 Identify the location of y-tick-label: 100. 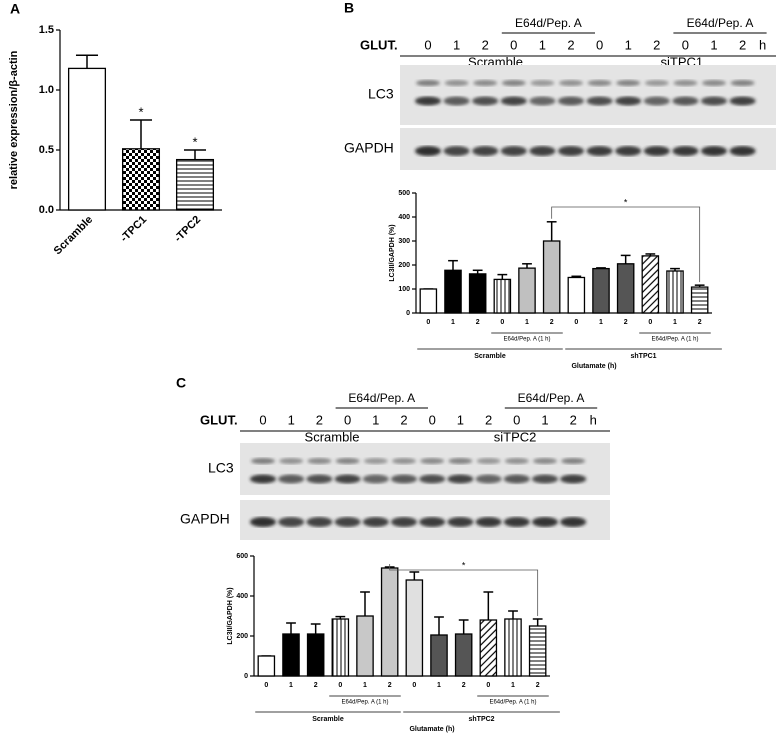
(404, 289).